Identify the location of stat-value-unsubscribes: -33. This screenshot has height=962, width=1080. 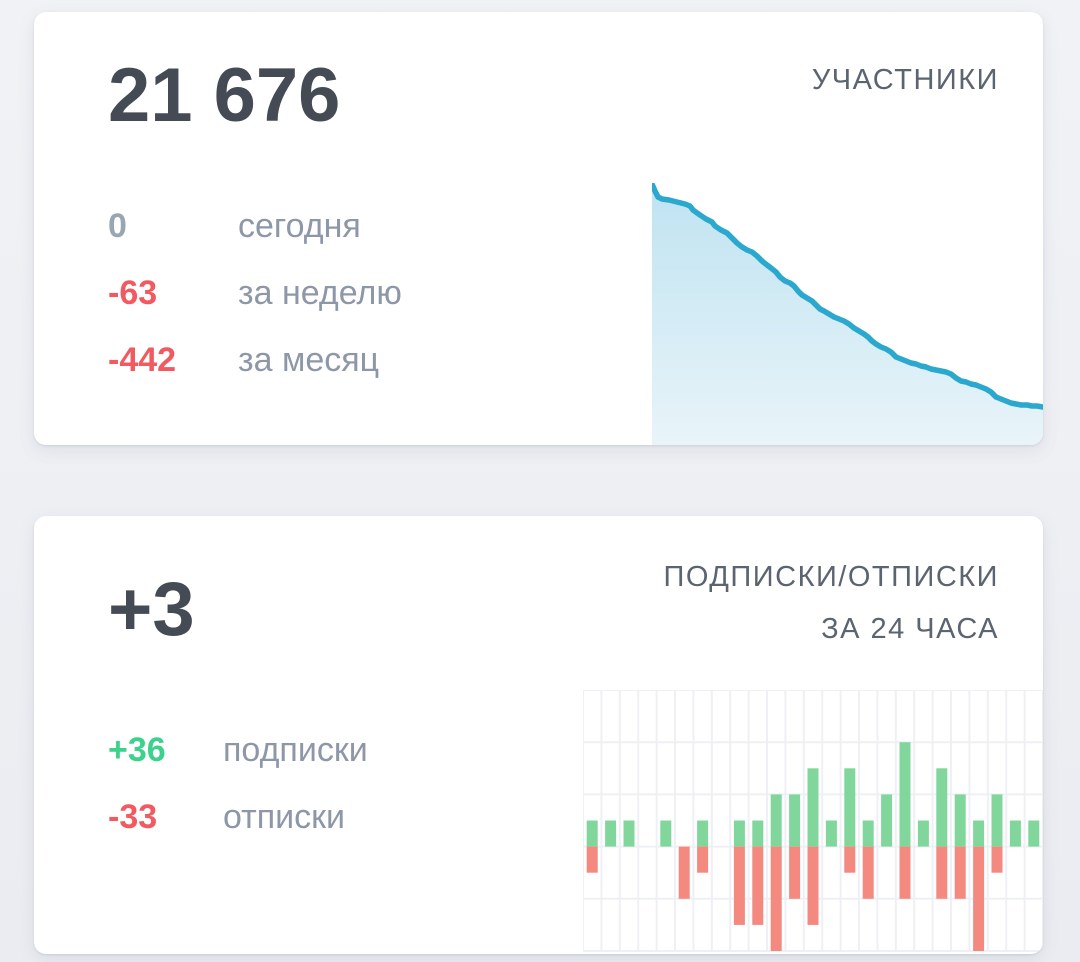
(133, 817).